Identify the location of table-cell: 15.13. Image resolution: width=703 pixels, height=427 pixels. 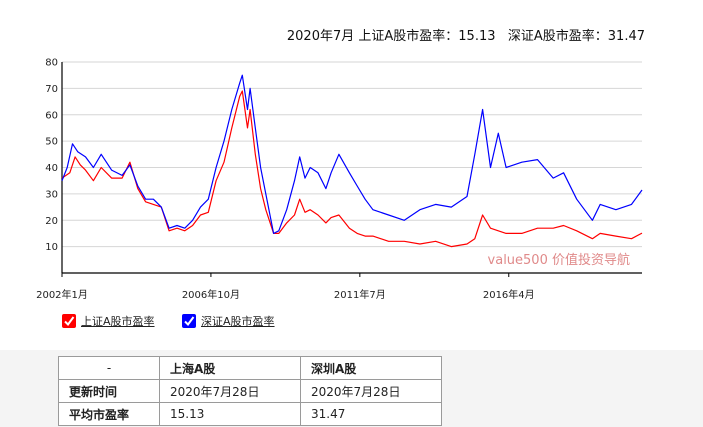
(230, 414).